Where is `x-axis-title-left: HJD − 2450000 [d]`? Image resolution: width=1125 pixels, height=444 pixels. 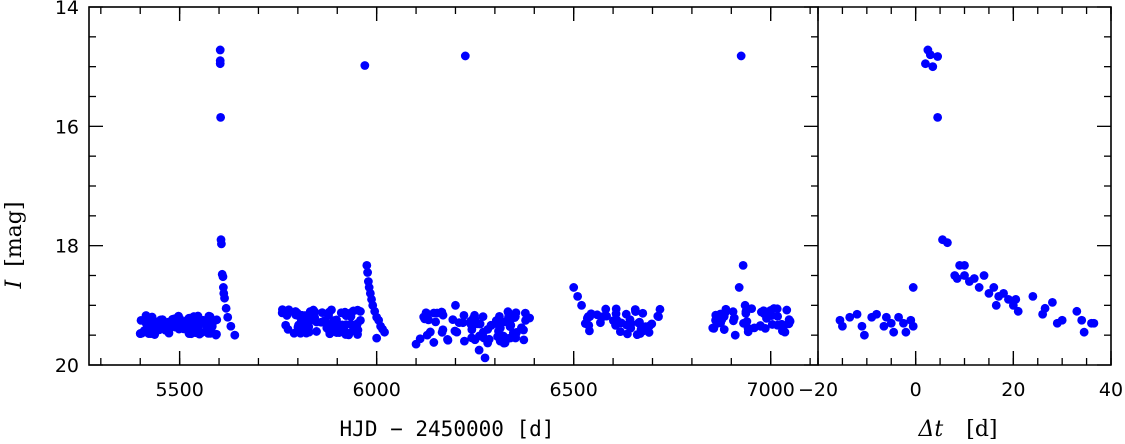 x-axis-title-left: HJD − 2450000 [d] is located at coordinates (447, 429).